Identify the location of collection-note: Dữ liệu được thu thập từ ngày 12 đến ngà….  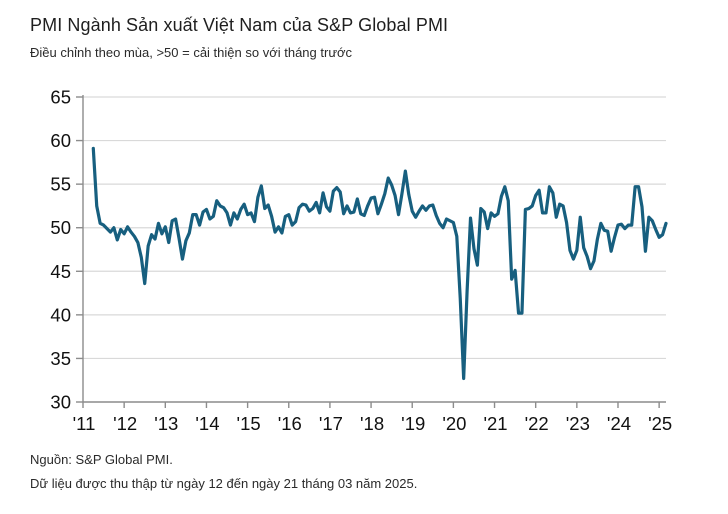
(224, 483).